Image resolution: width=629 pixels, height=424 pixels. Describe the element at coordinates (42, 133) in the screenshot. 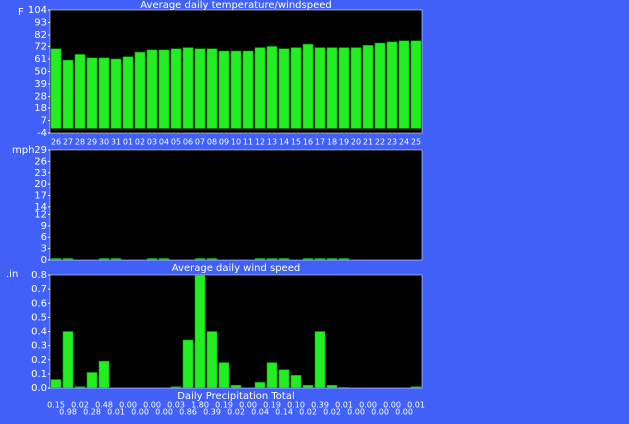

I see `y-tick-label: -4` at that location.